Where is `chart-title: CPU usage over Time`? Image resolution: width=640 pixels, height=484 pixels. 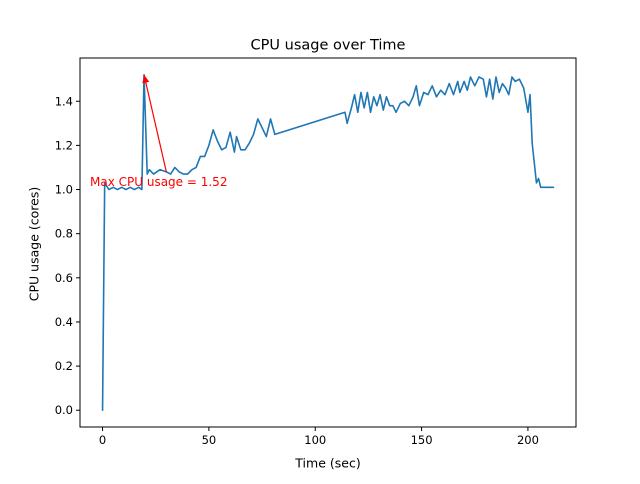
chart-title: CPU usage over Time is located at coordinates (328, 46).